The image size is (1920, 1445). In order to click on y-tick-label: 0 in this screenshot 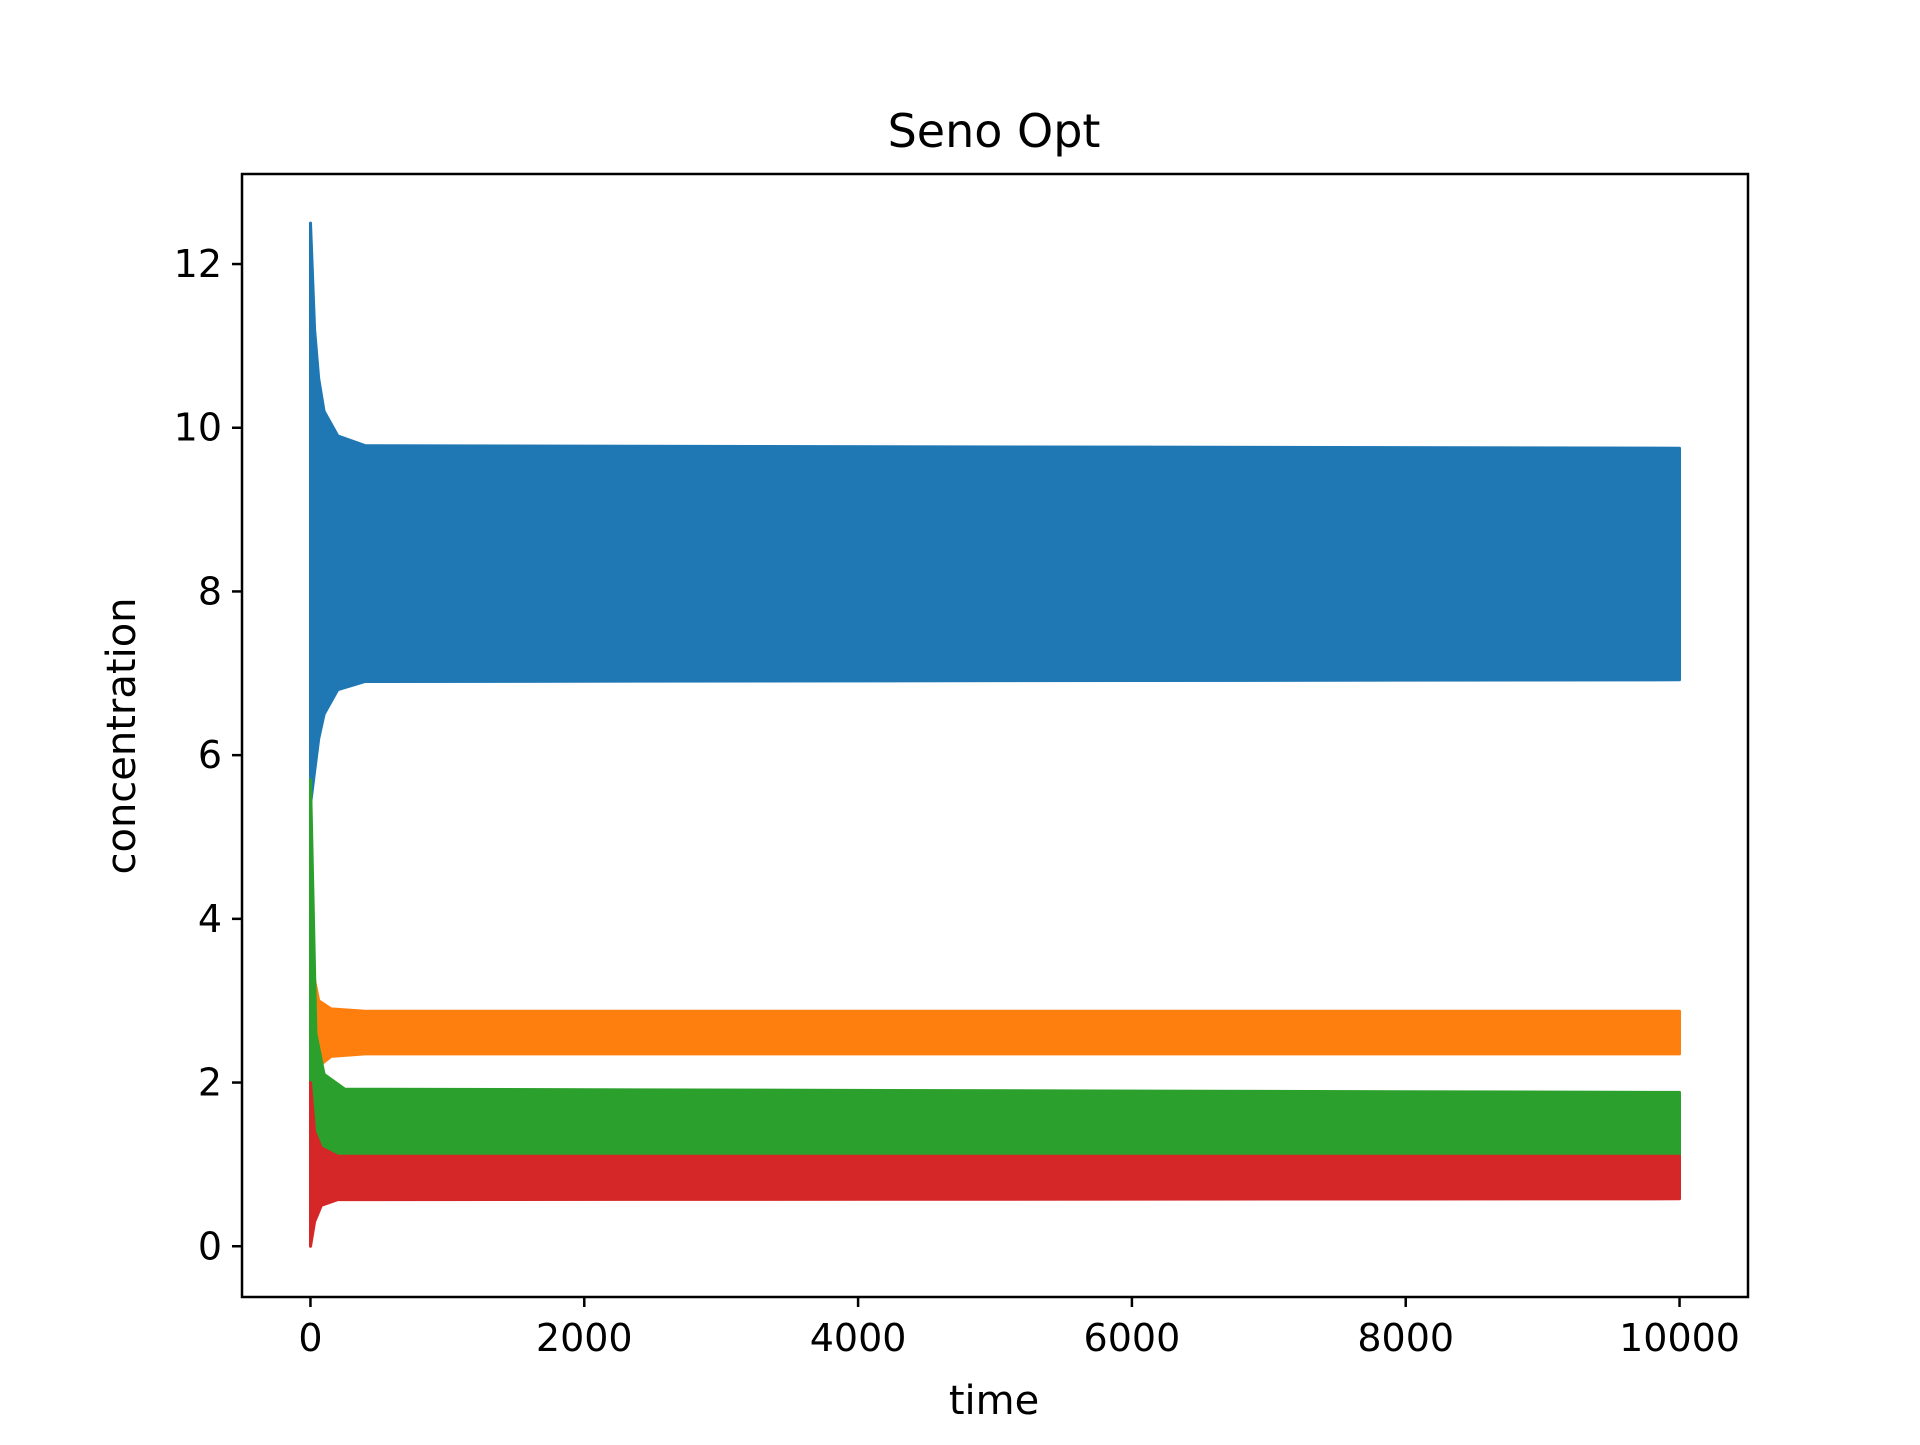, I will do `click(210, 1246)`.